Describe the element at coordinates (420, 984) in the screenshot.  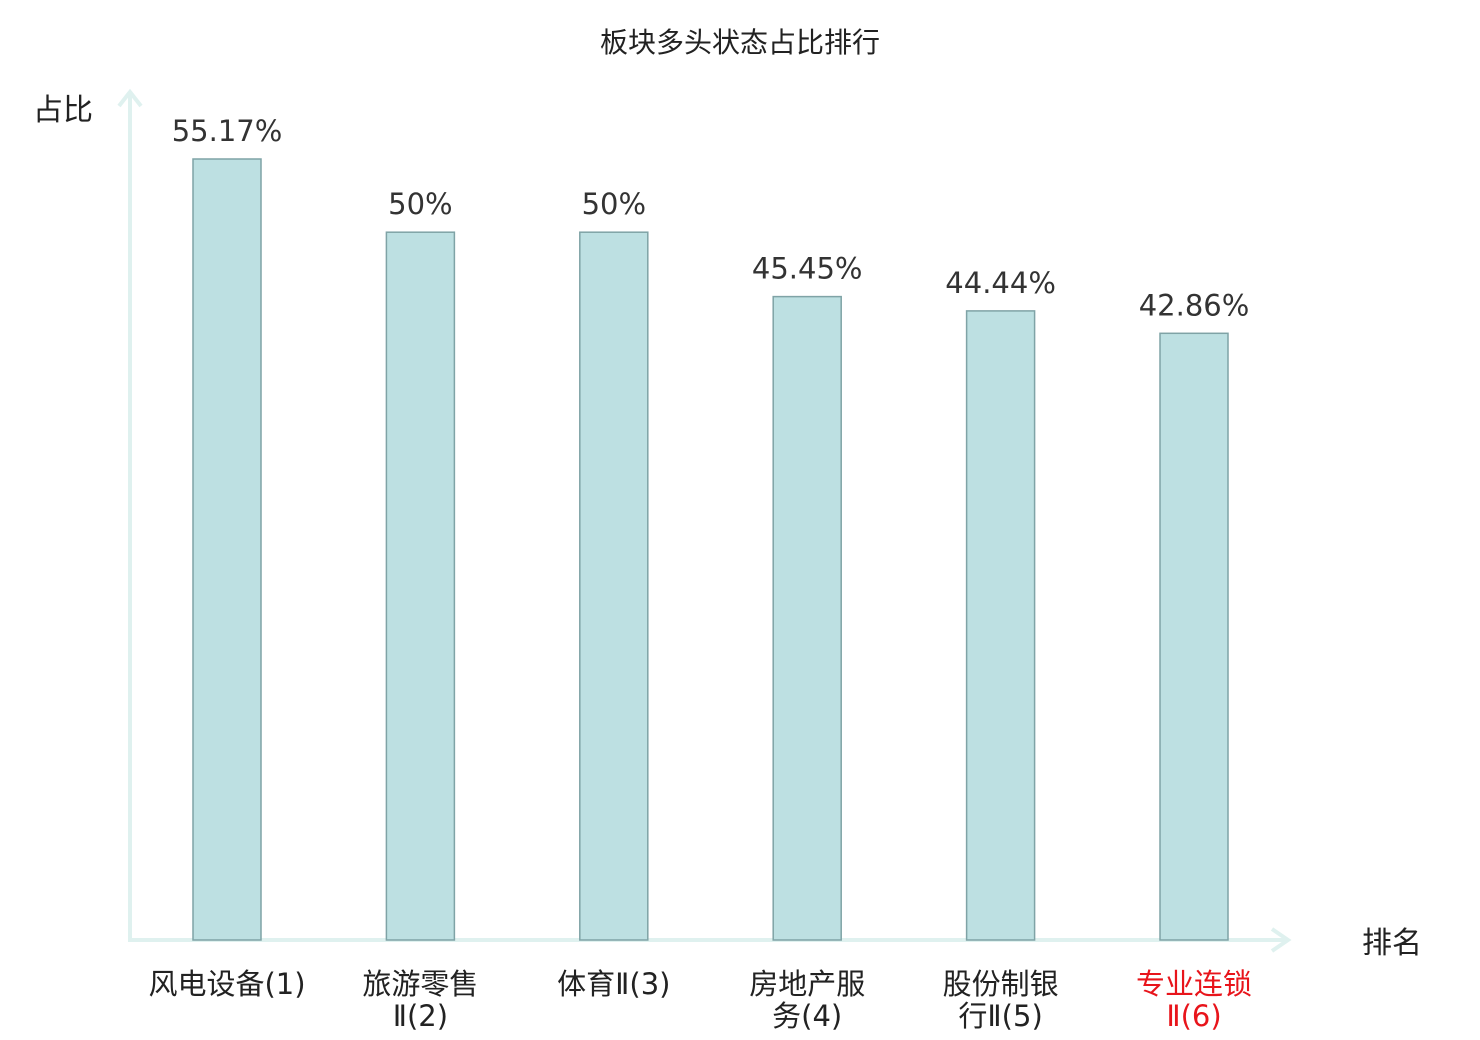
I see `category-label-2-line-1: 旅游零售` at that location.